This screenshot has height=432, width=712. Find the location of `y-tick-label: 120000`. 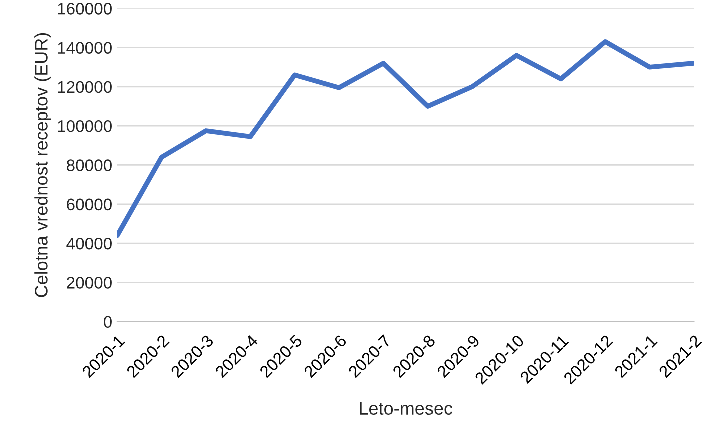

y-tick-label: 120000 is located at coordinates (85, 87).